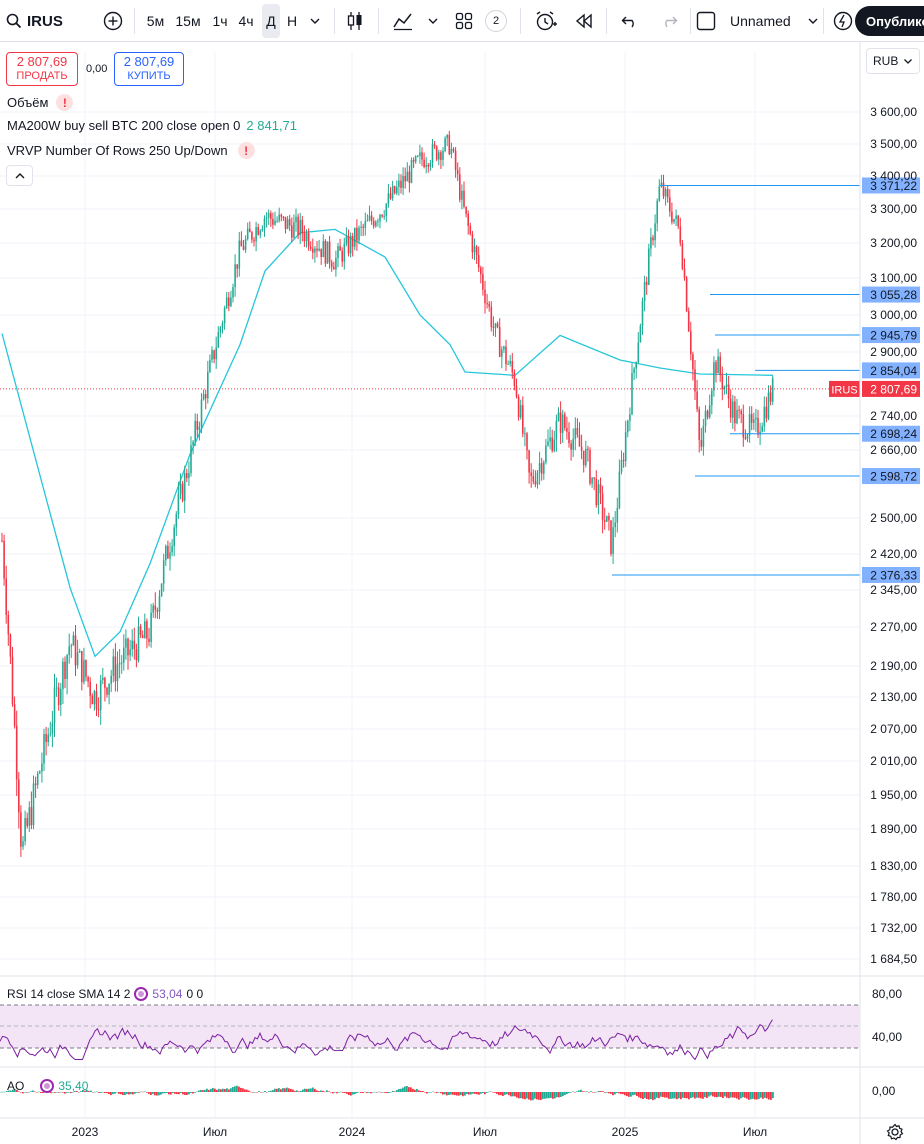 This screenshot has width=924, height=1144. What do you see at coordinates (271, 21) in the screenshot?
I see `interval-1d: Д` at bounding box center [271, 21].